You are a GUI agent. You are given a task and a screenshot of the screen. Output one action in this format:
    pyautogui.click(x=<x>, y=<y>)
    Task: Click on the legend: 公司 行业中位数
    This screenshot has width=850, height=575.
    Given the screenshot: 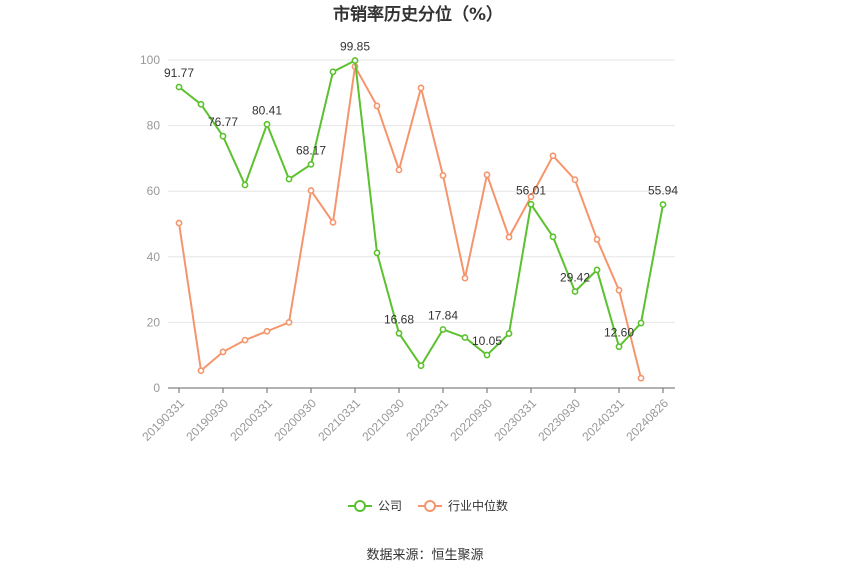 What is the action you would take?
    pyautogui.click(x=428, y=505)
    